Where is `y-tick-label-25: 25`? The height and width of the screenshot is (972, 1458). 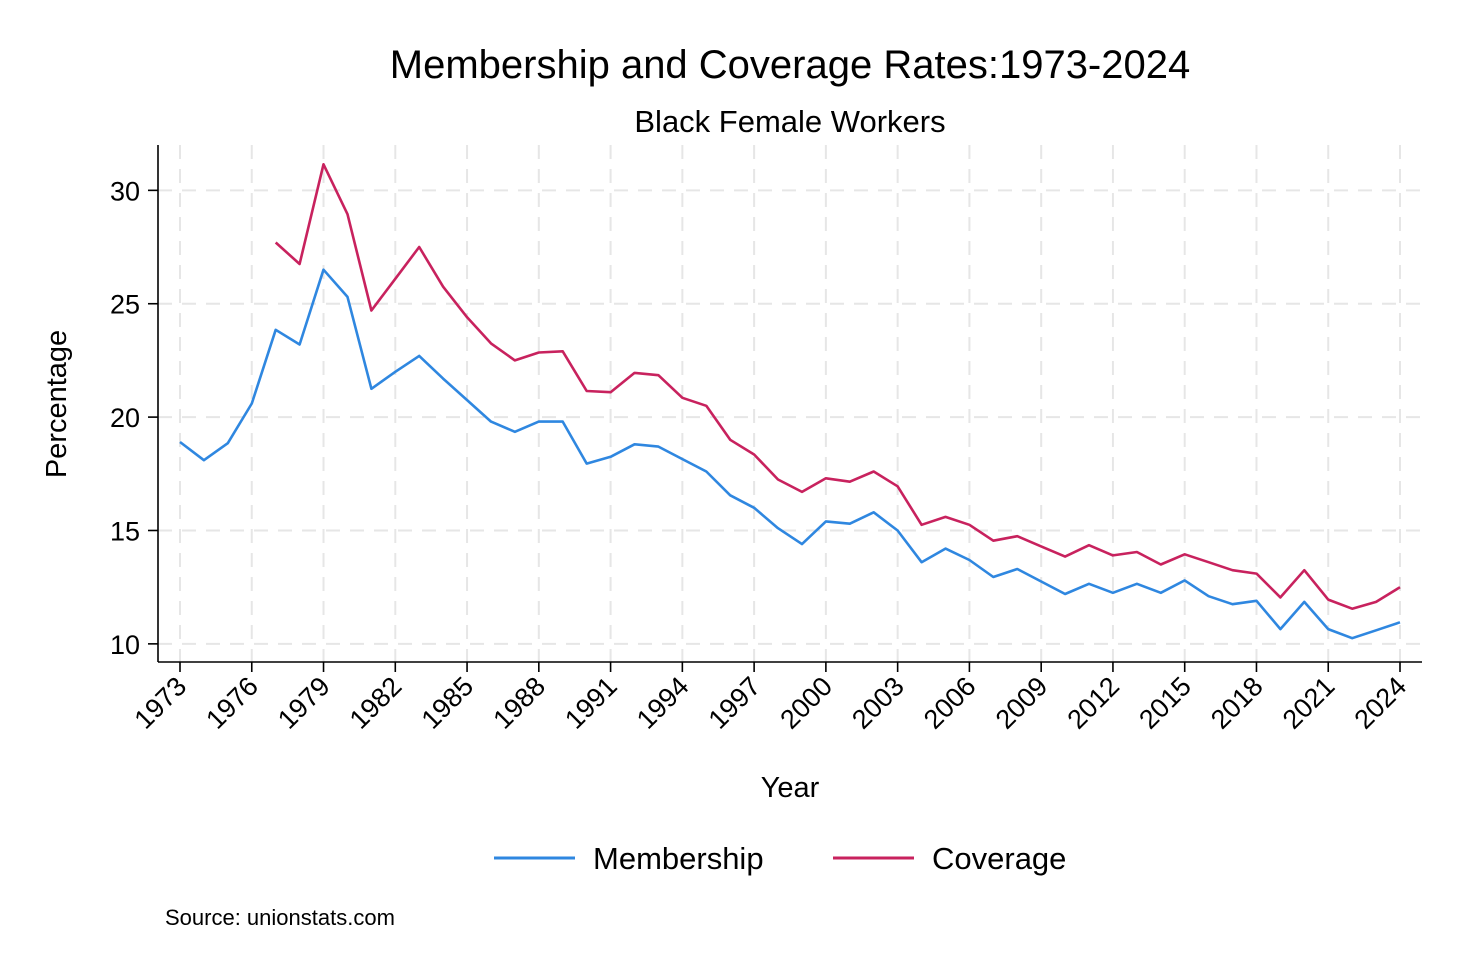 y-tick-label-25: 25 is located at coordinates (125, 305).